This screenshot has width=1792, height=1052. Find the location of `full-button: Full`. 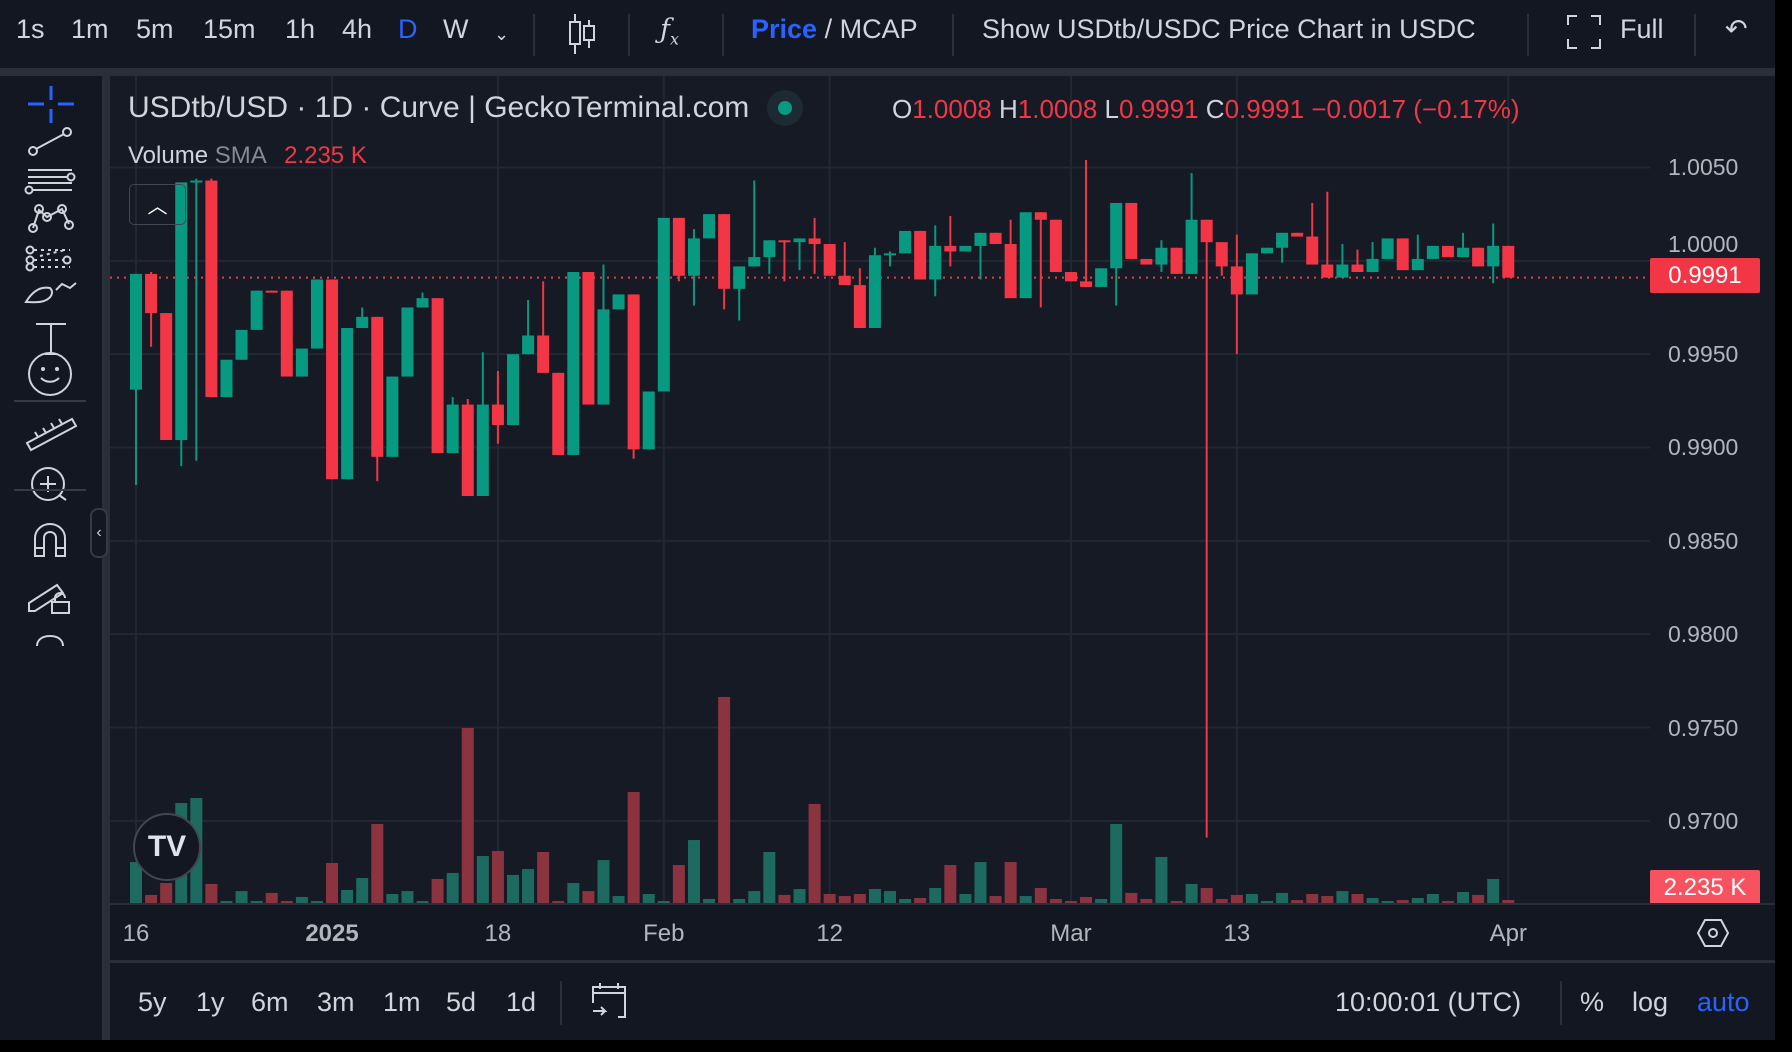

full-button: Full is located at coordinates (1642, 29).